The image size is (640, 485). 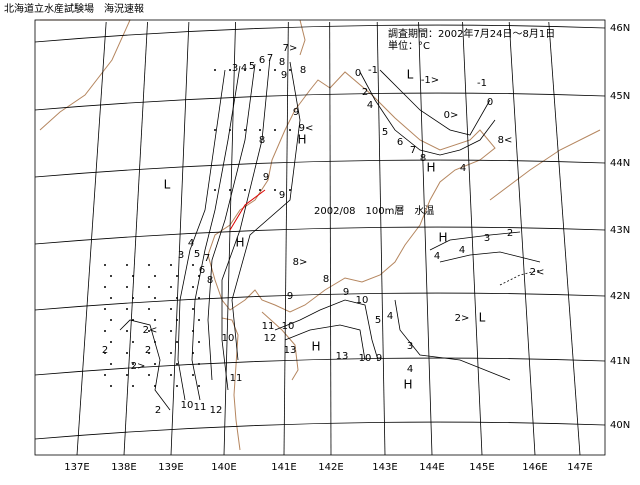 What do you see at coordinates (374, 211) in the screenshot?
I see `caption: 2002/08 100m層 水温` at bounding box center [374, 211].